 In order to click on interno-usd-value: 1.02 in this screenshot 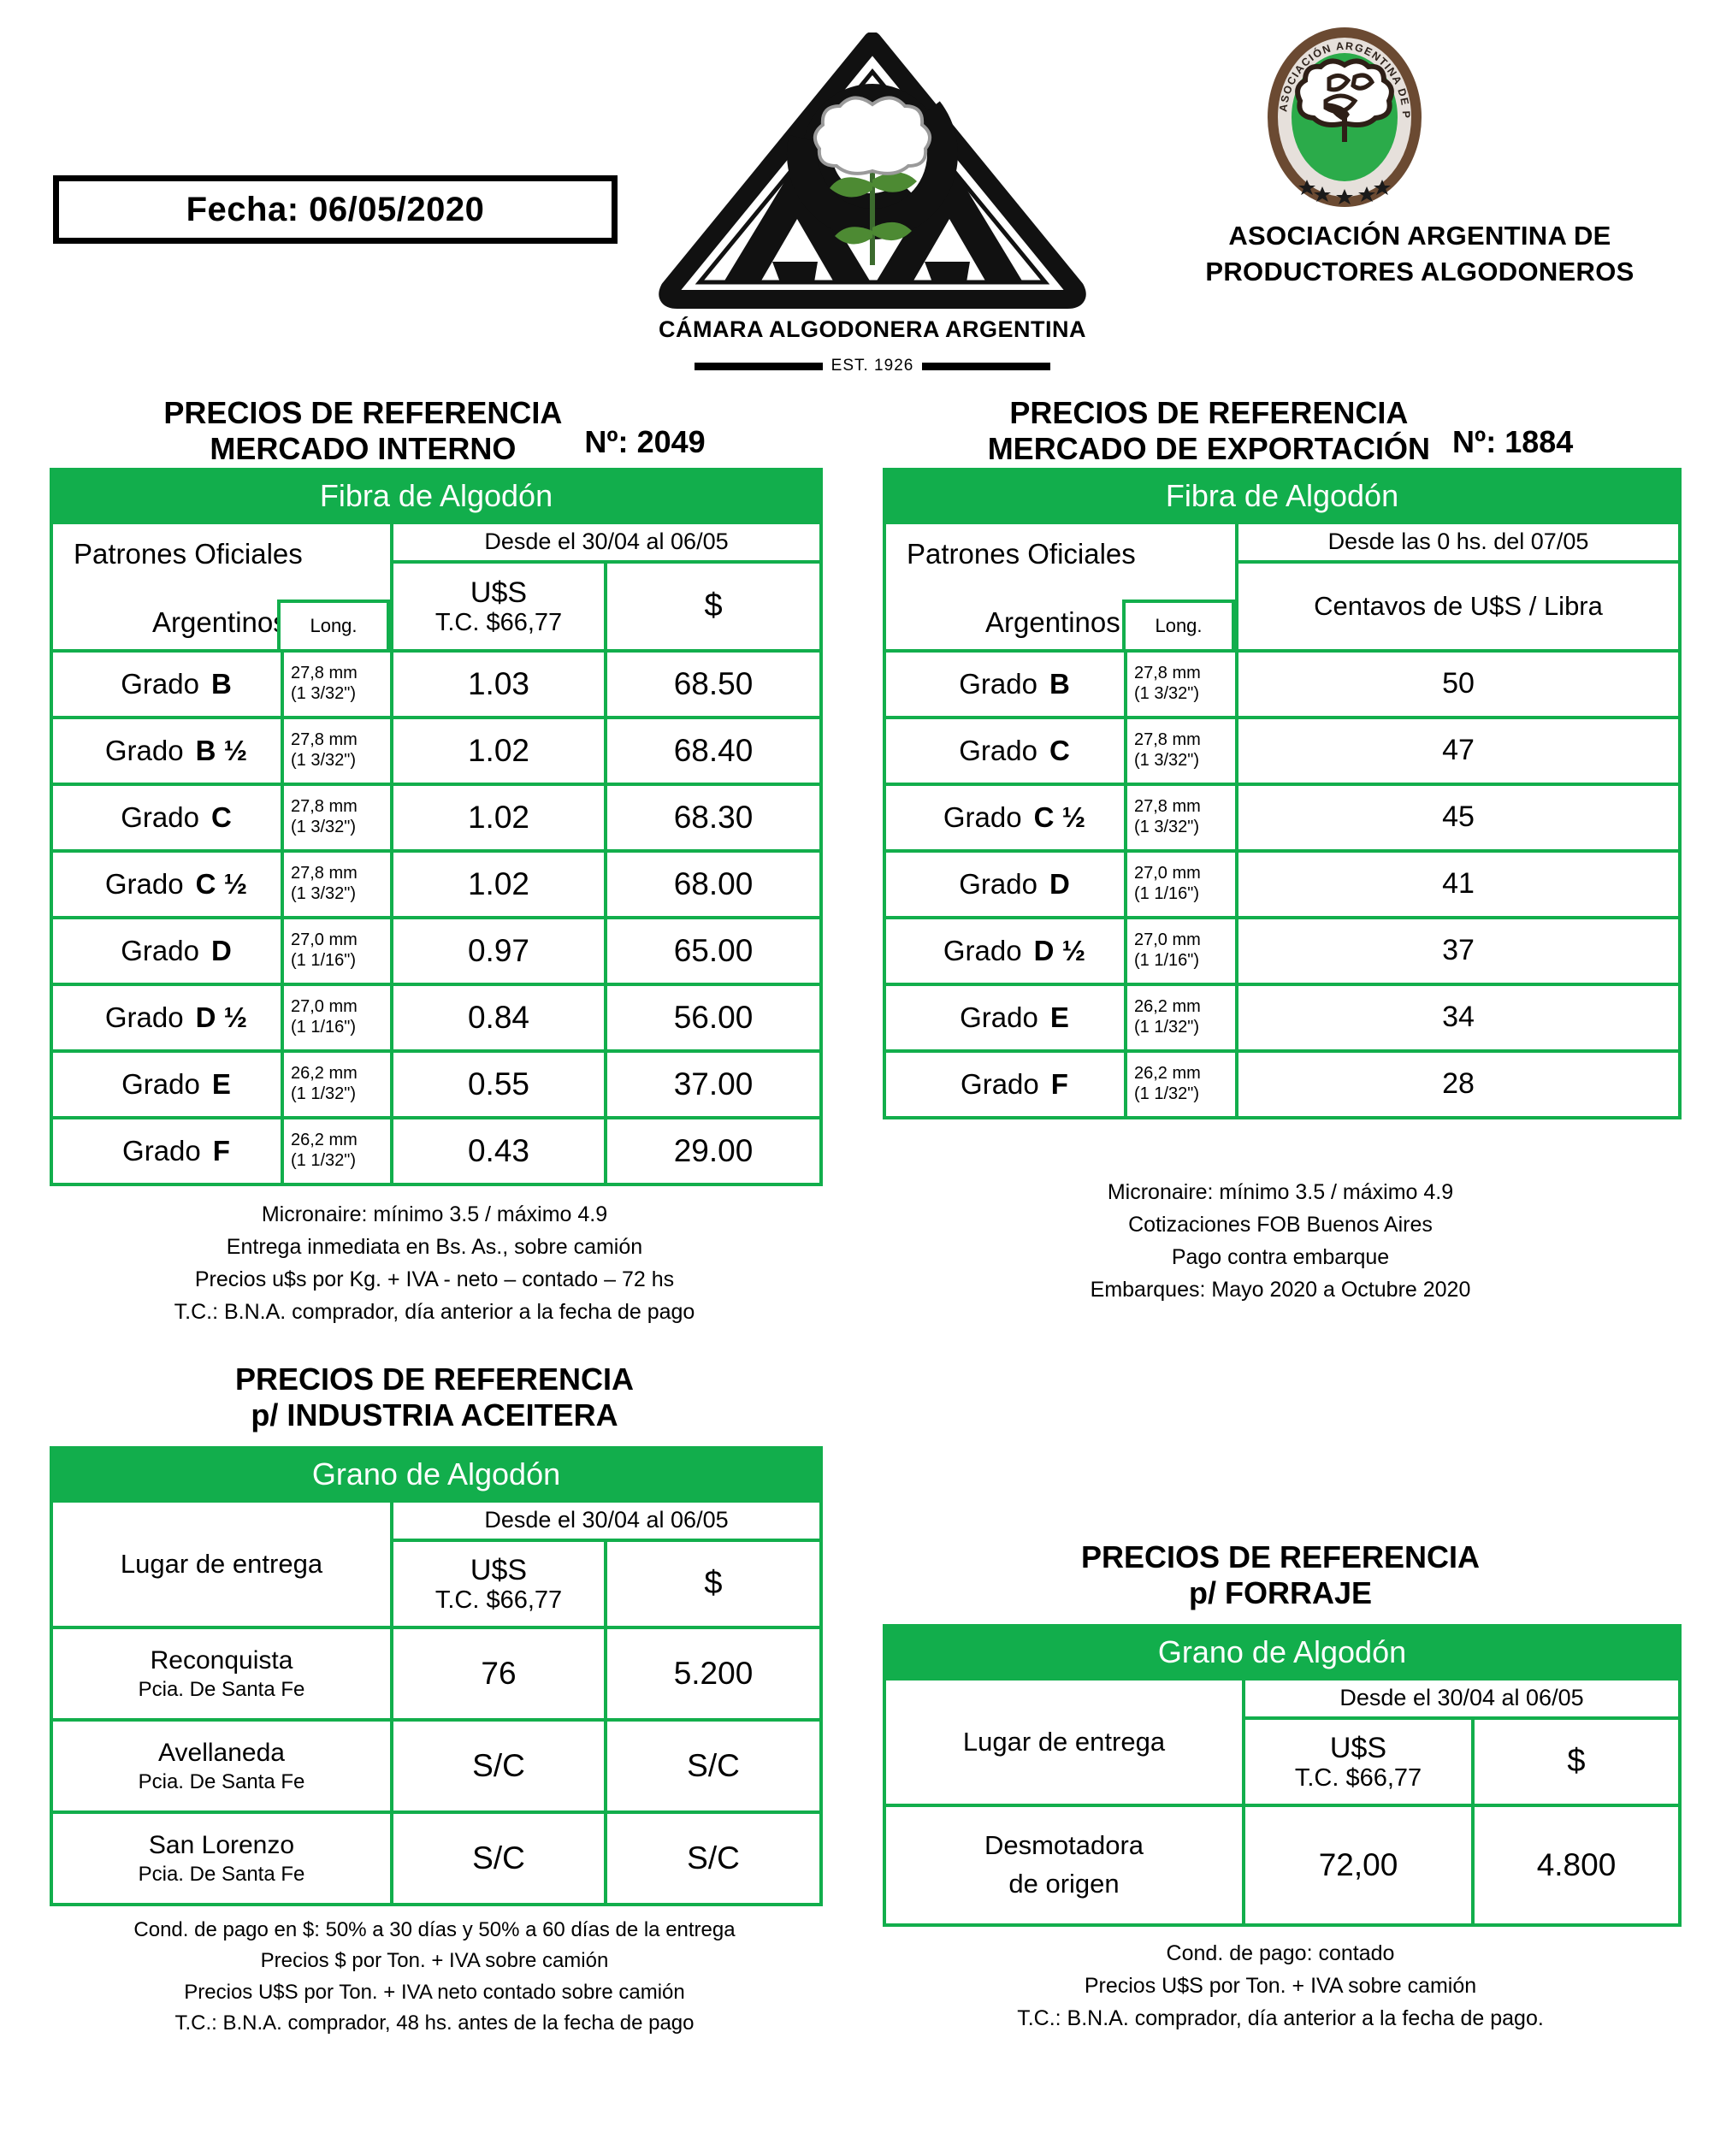, I will do `click(498, 750)`.